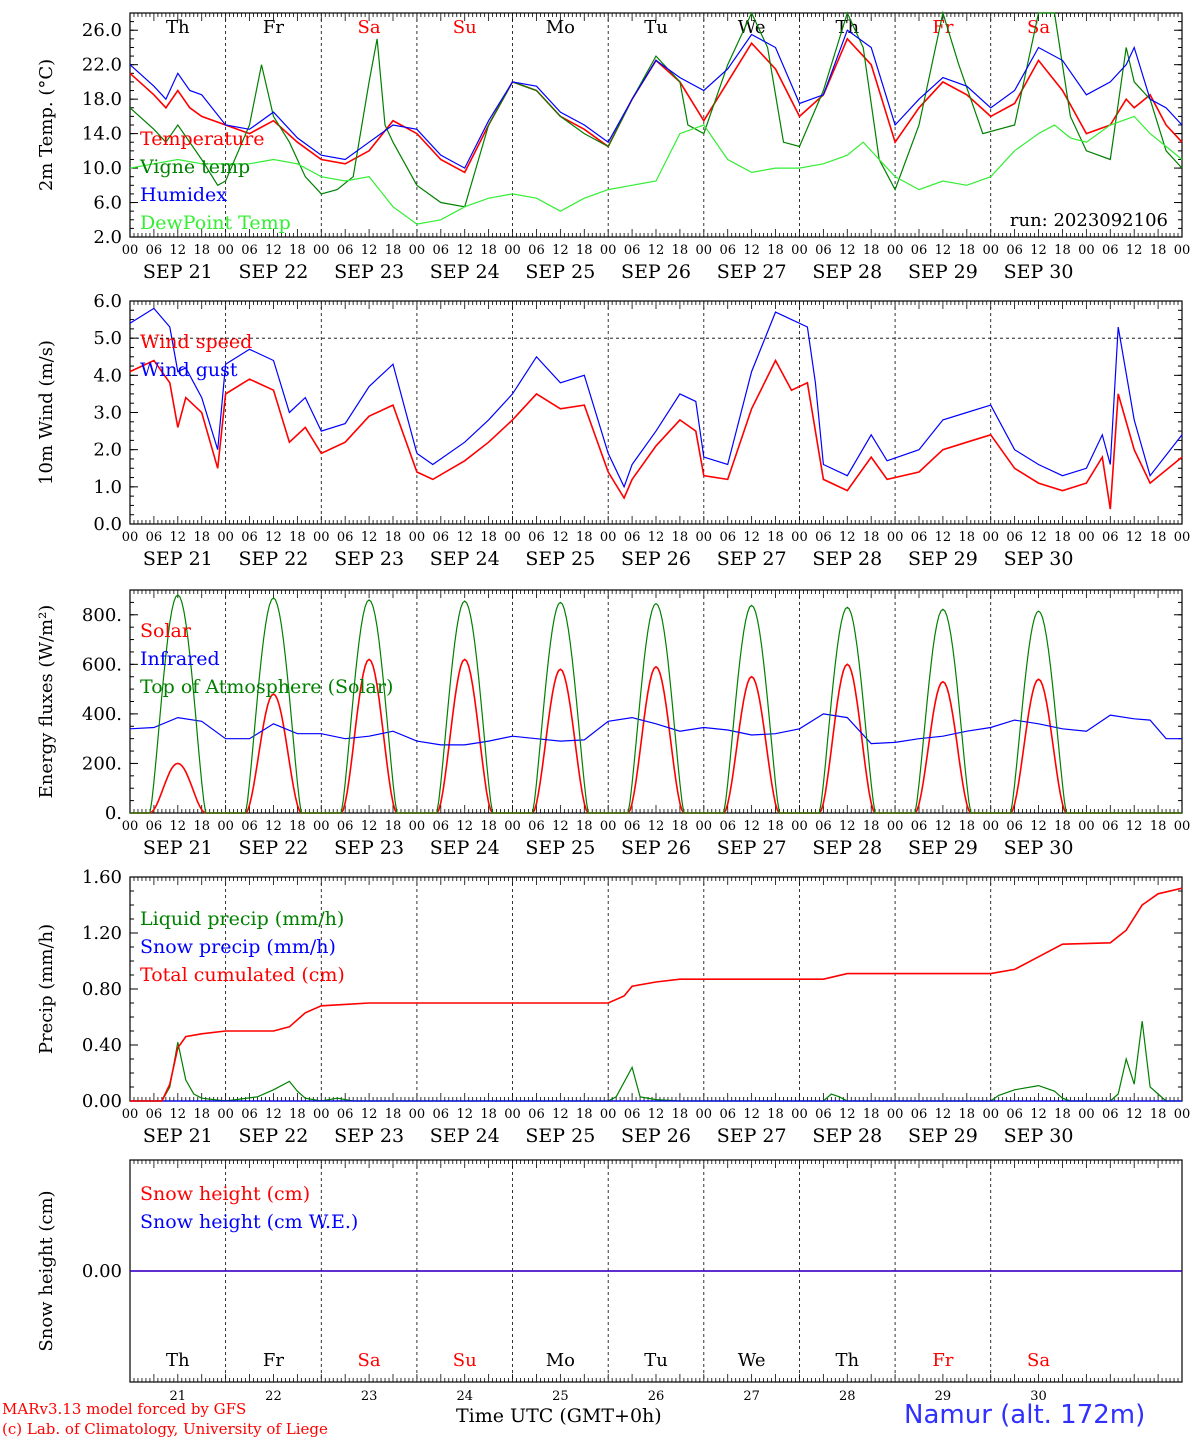  Describe the element at coordinates (102, 877) in the screenshot. I see `y-tick-label: 1.60` at that location.